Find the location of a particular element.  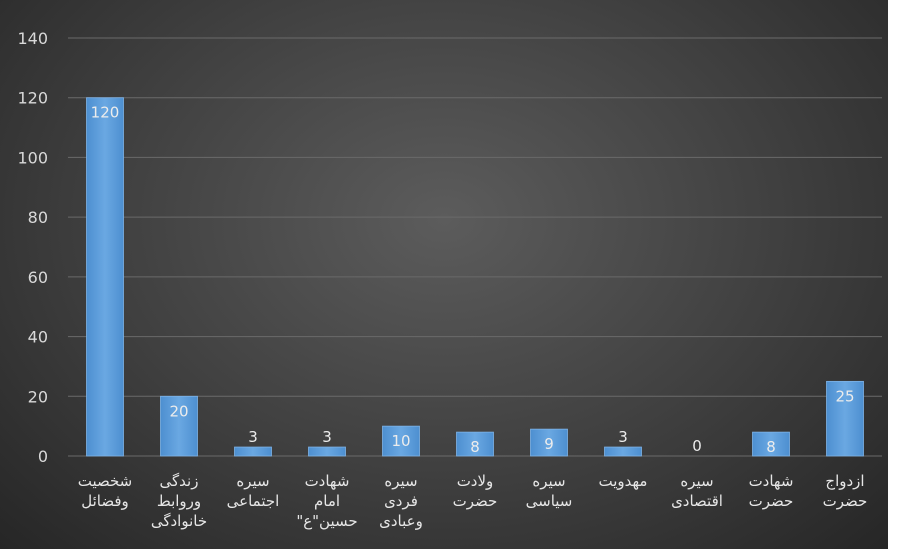

data-label: 10 is located at coordinates (400, 441).